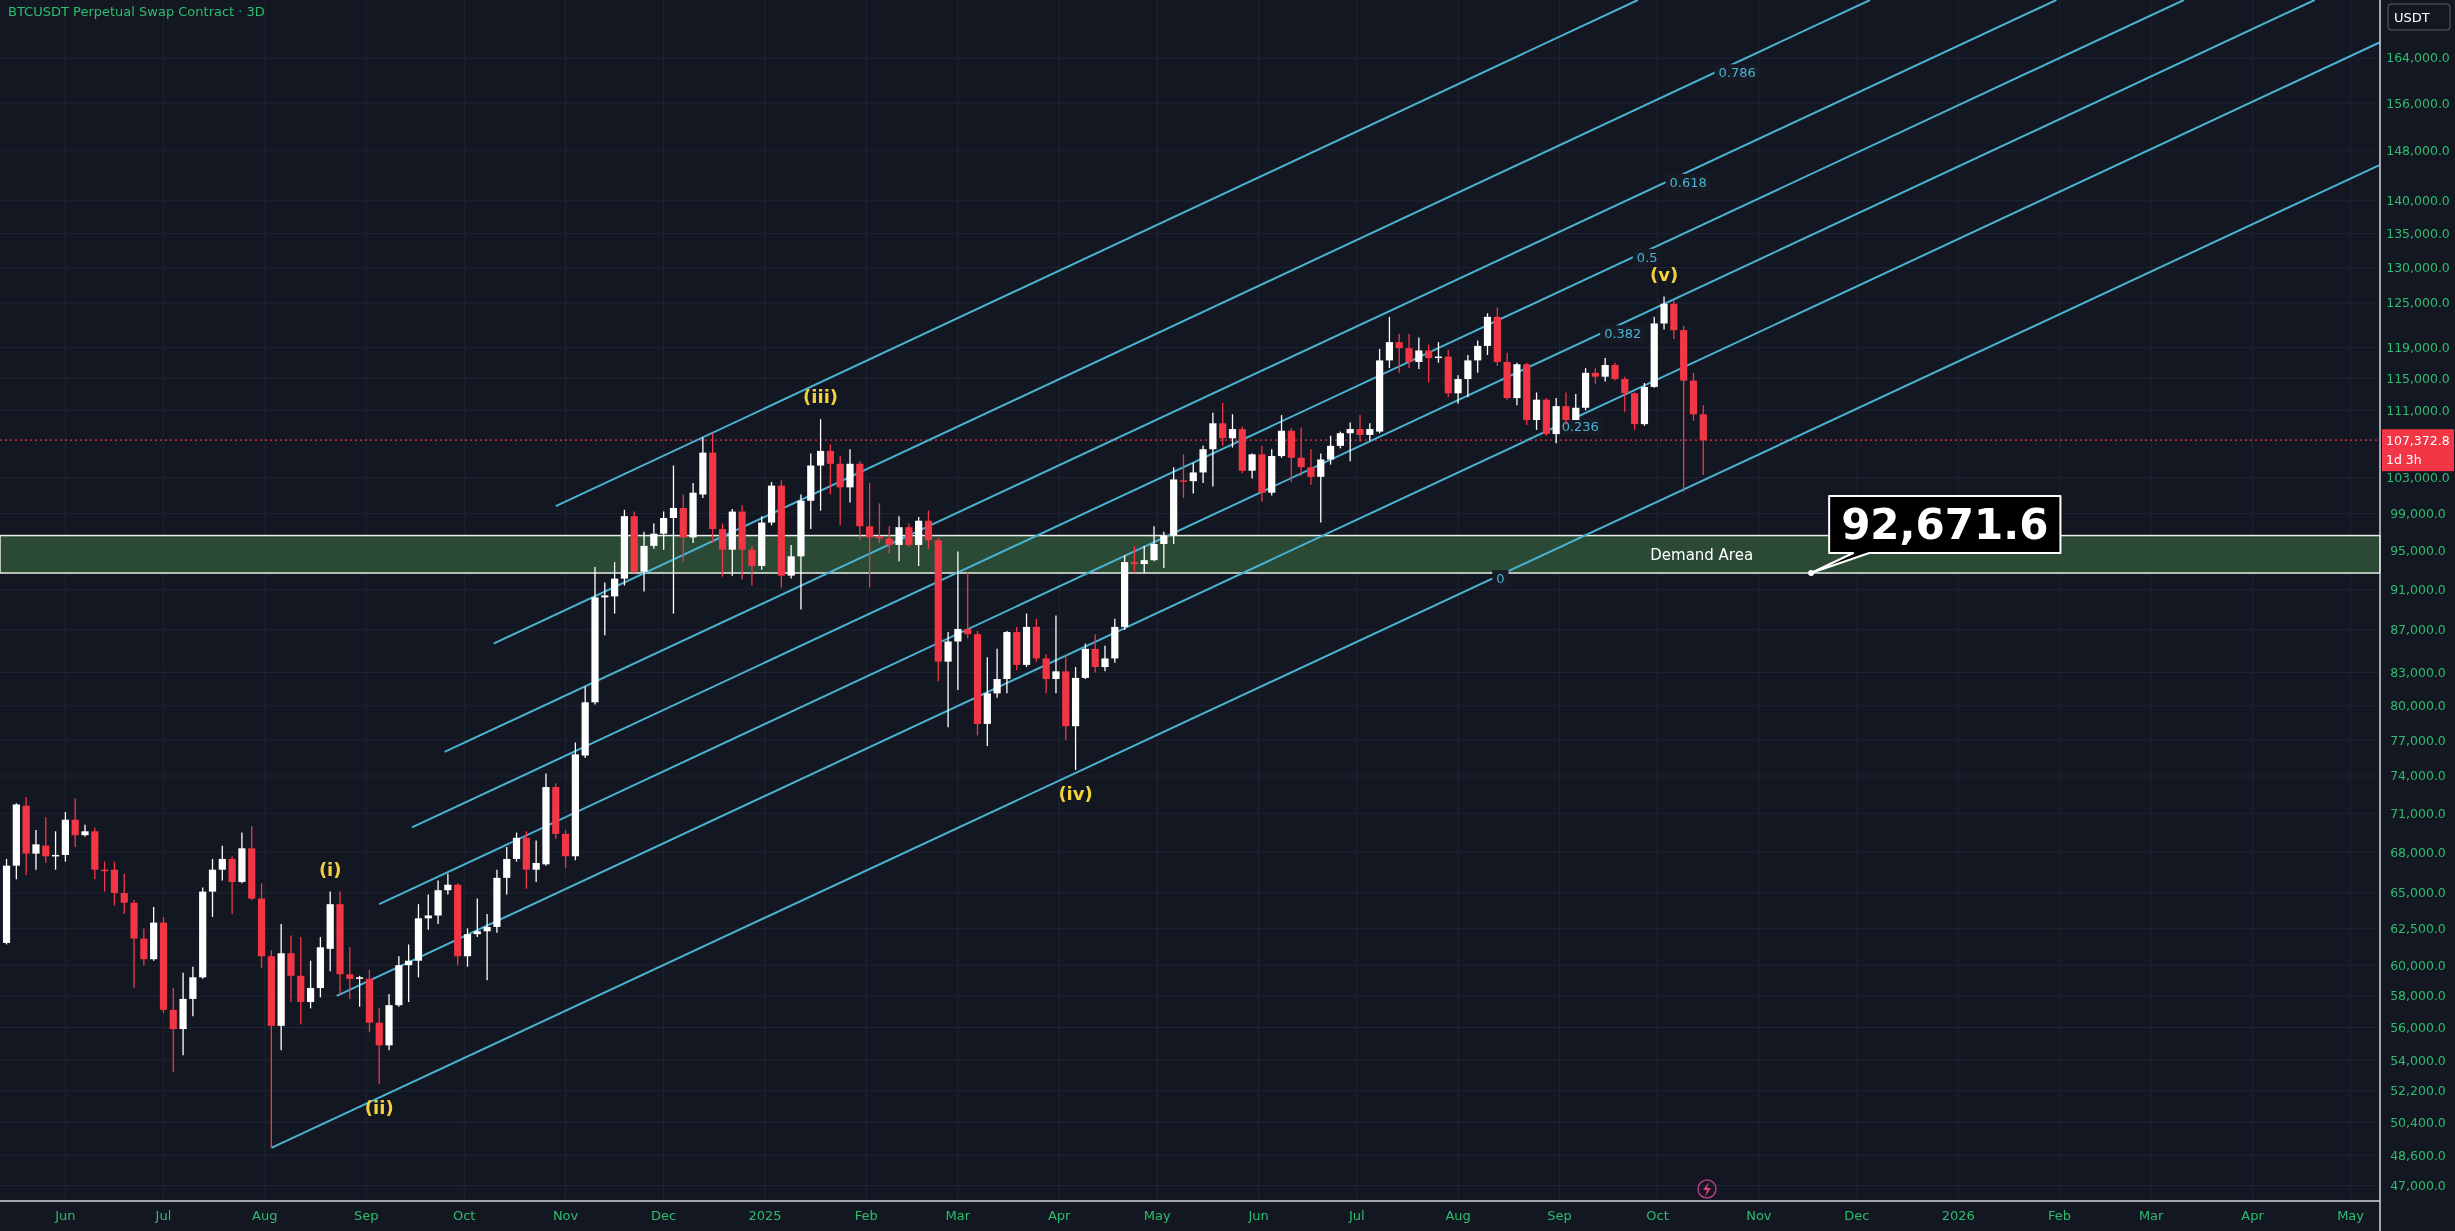 Image resolution: width=2455 pixels, height=1231 pixels. I want to click on series-label: 0.618, so click(1688, 182).